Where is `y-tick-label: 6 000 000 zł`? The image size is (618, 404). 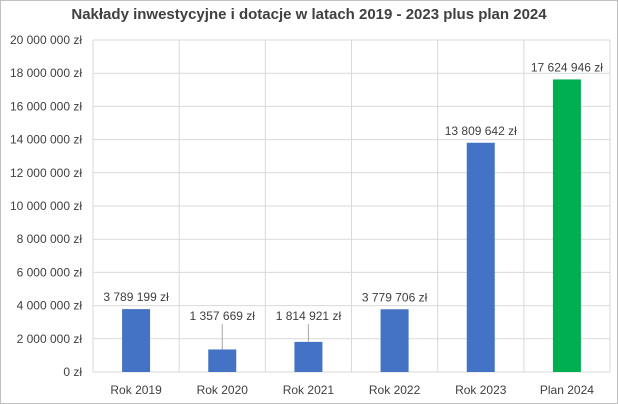 y-tick-label: 6 000 000 zł is located at coordinates (50, 272).